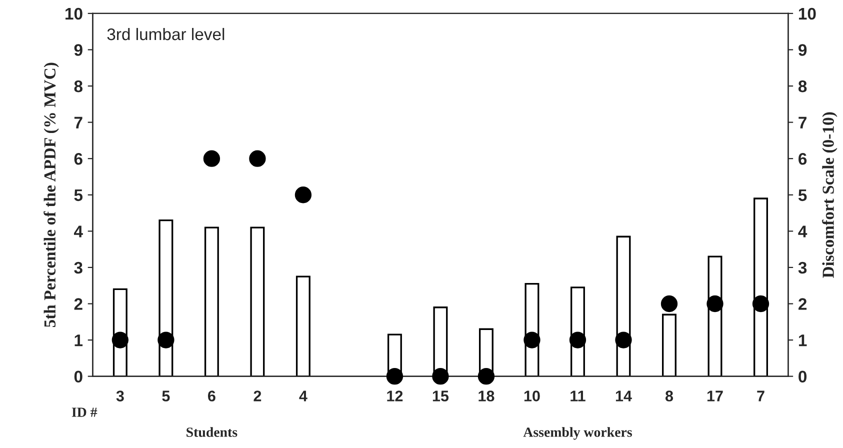 This screenshot has height=448, width=843. What do you see at coordinates (802, 376) in the screenshot?
I see `y2-tick-label: 0` at bounding box center [802, 376].